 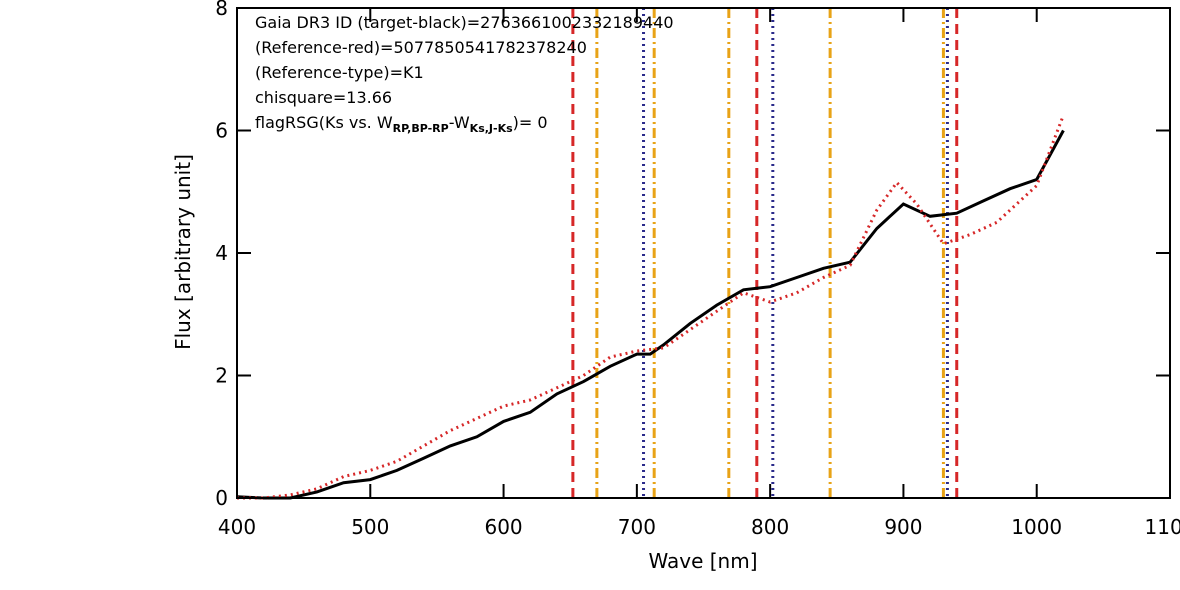 I want to click on x-axis-label: Wave [nm], so click(x=702, y=561).